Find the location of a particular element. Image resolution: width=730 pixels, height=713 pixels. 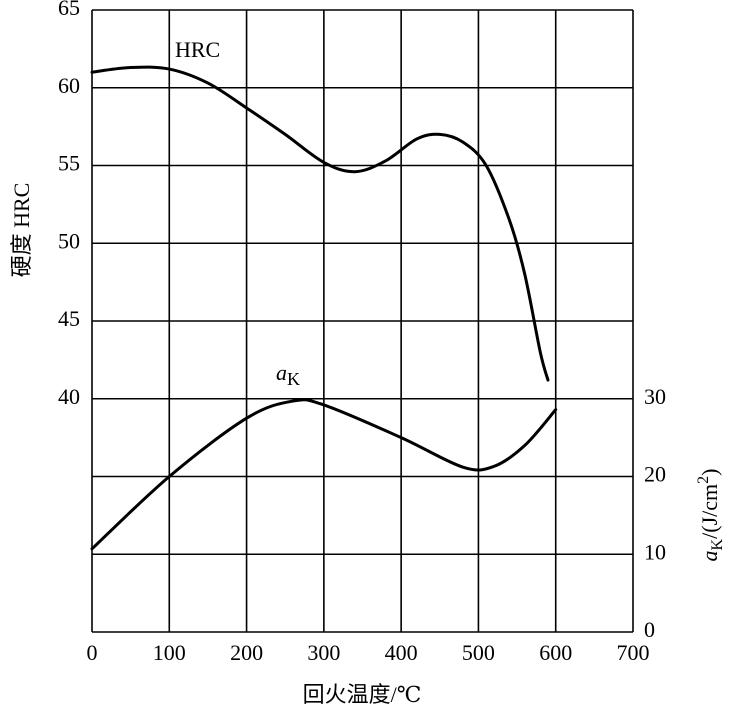

series-label: aK is located at coordinates (288, 374).